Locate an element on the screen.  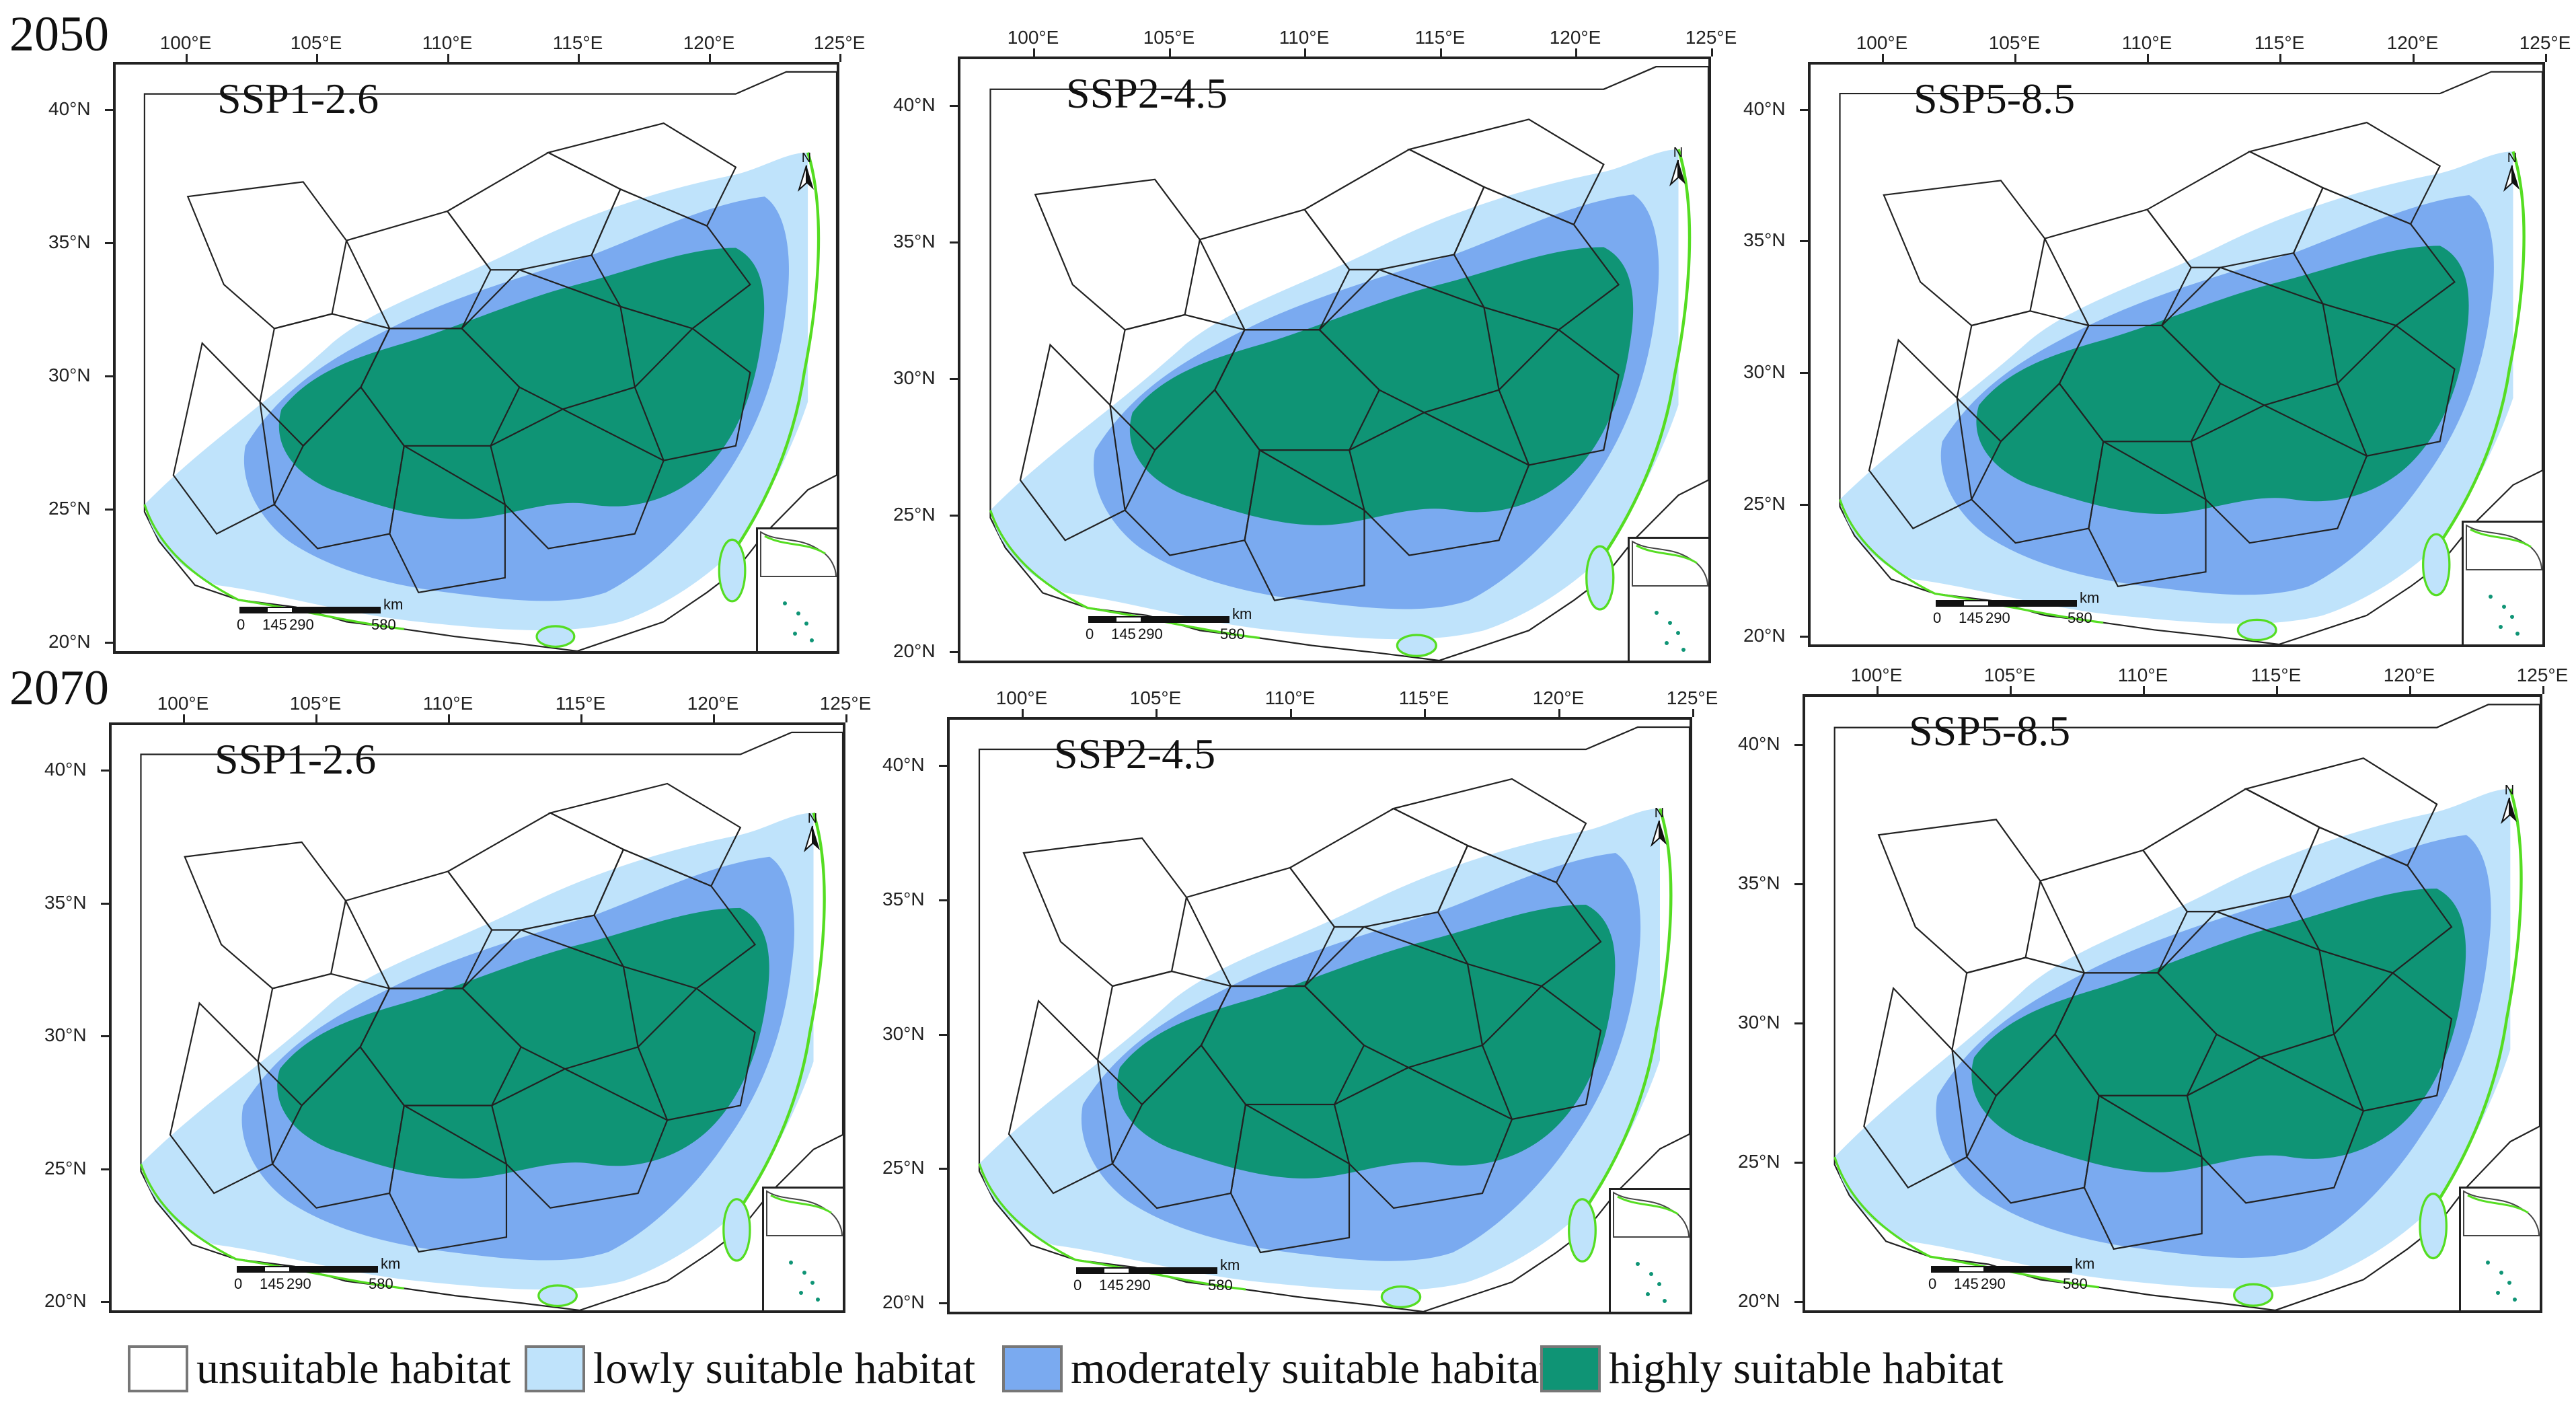
legend-item-unsuitable: unsuitable habitat is located at coordinates (319, 1369).